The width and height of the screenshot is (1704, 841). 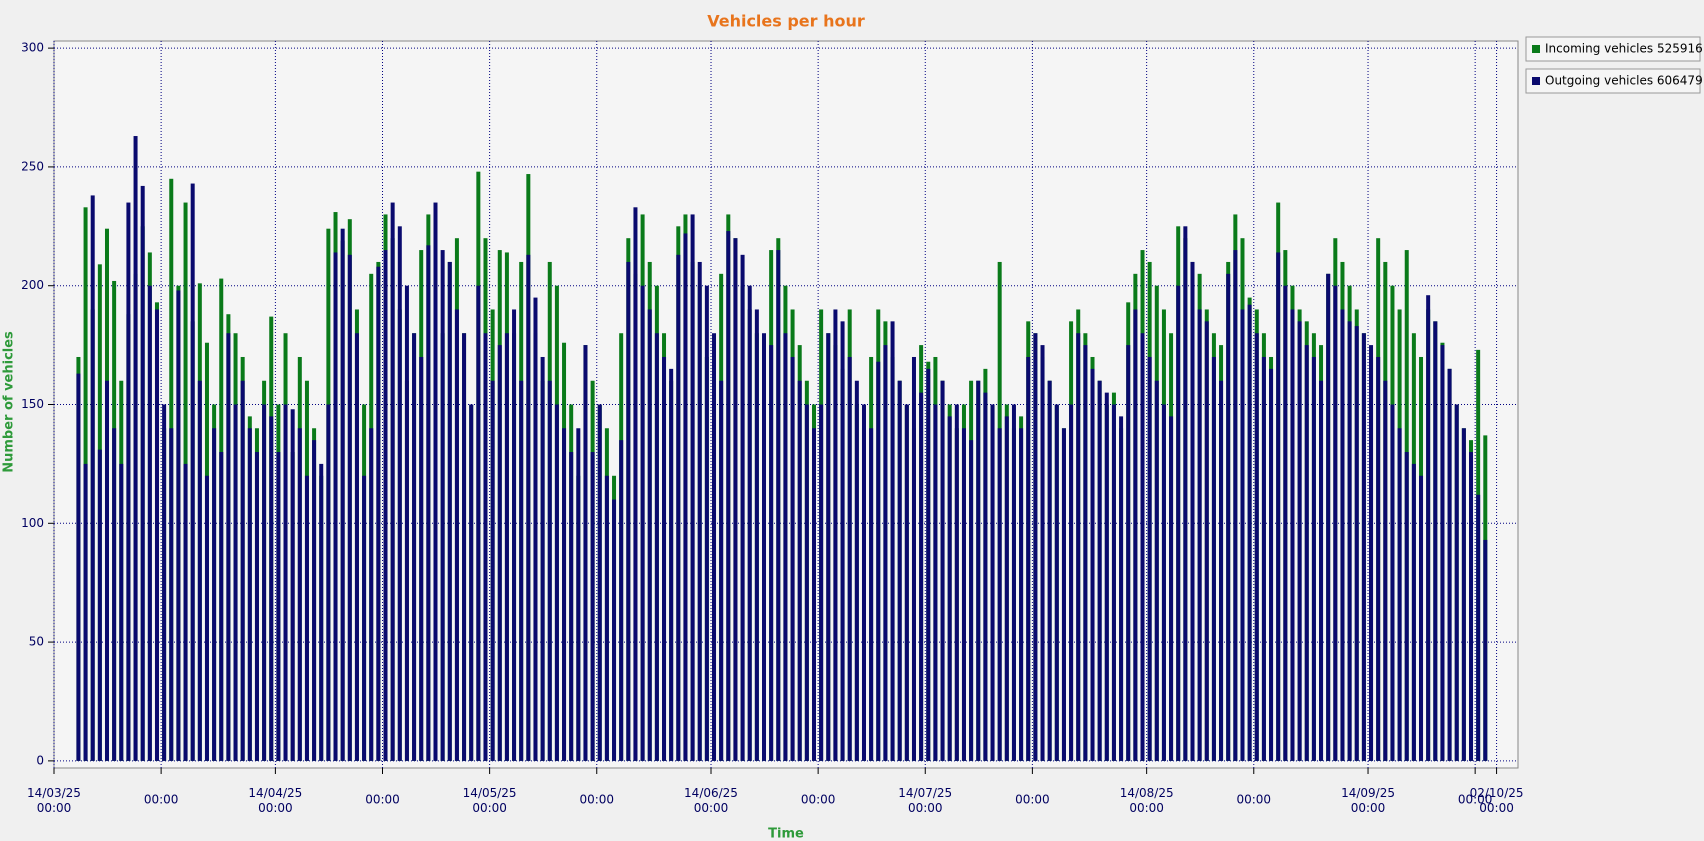 I want to click on x-axis-title: Time, so click(x=786, y=834).